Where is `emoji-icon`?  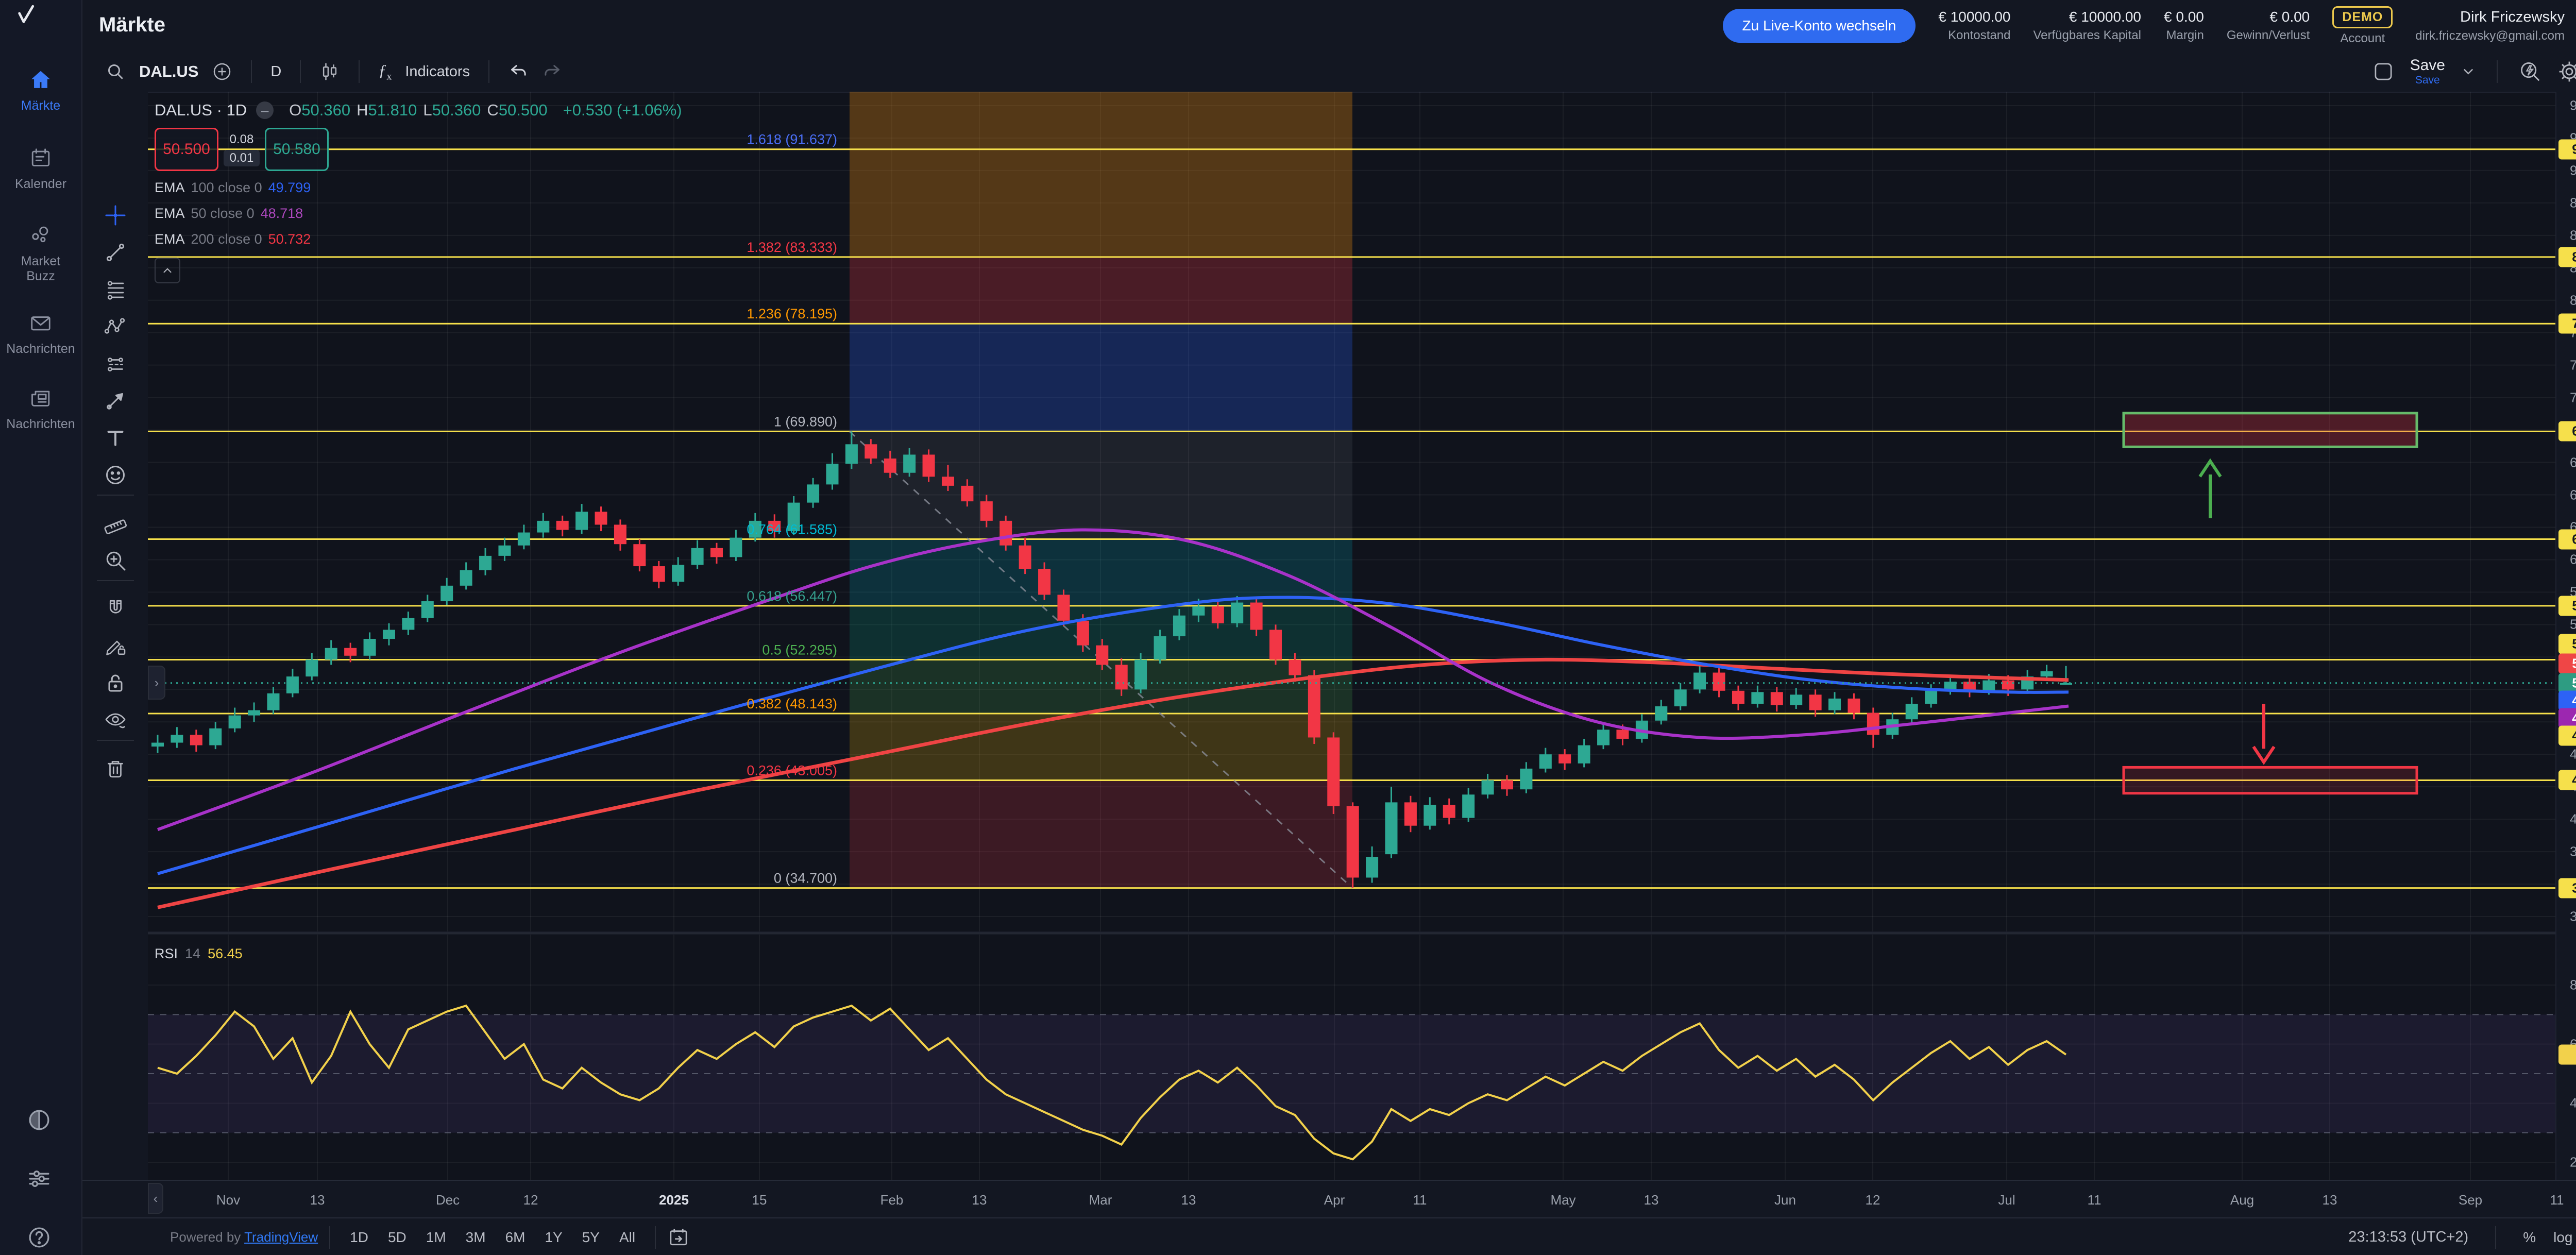 emoji-icon is located at coordinates (115, 475).